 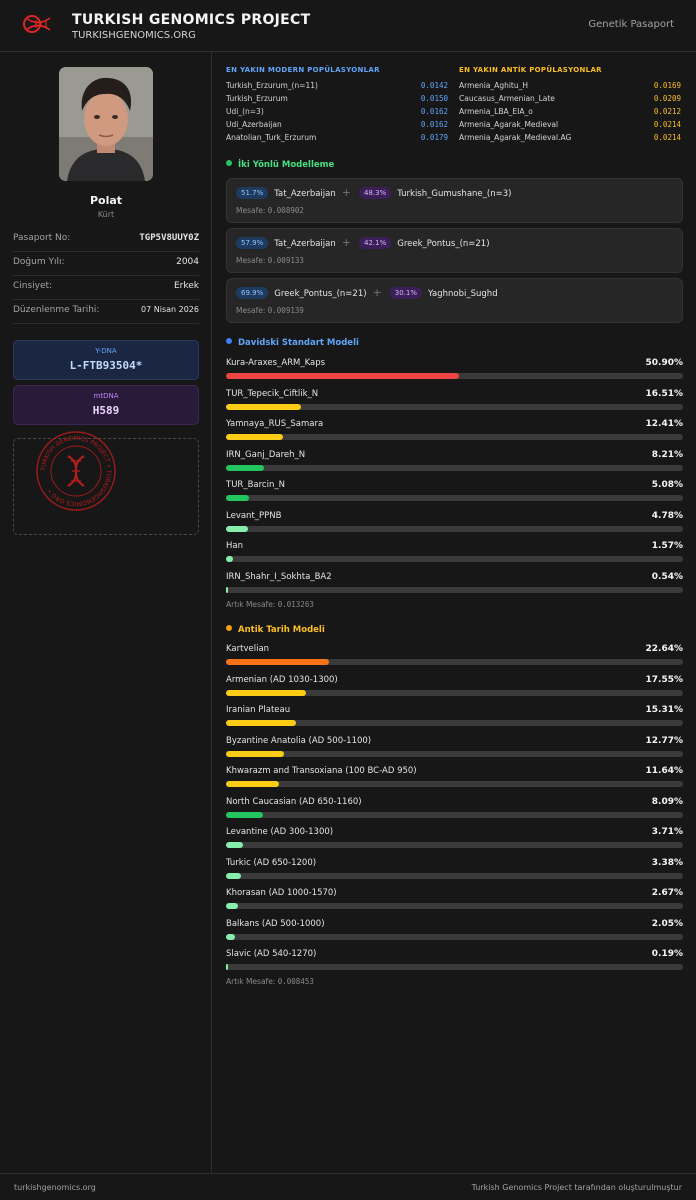 I want to click on component-name: Slavic (AD 540-1270), so click(x=271, y=954).